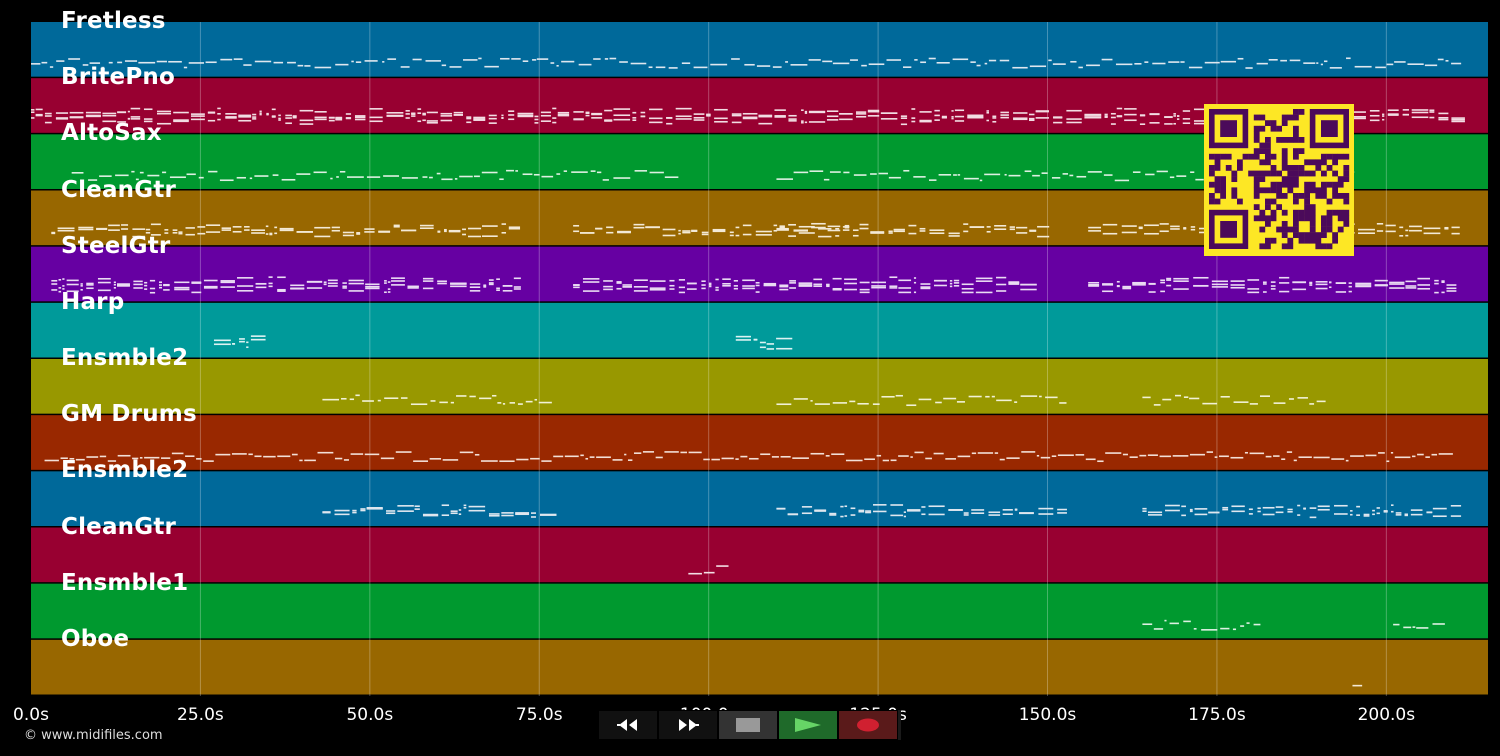 The width and height of the screenshot is (1500, 756). I want to click on play-button, so click(808, 725).